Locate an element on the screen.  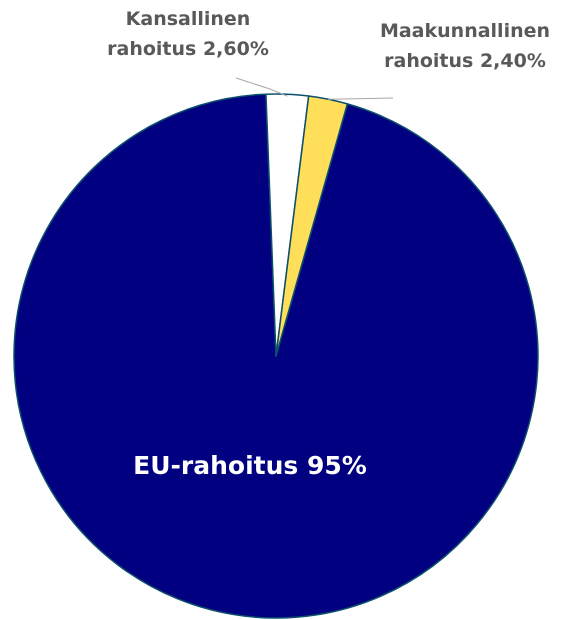
kansallinen-label-line-2: rahoitus 2,60% is located at coordinates (188, 49).